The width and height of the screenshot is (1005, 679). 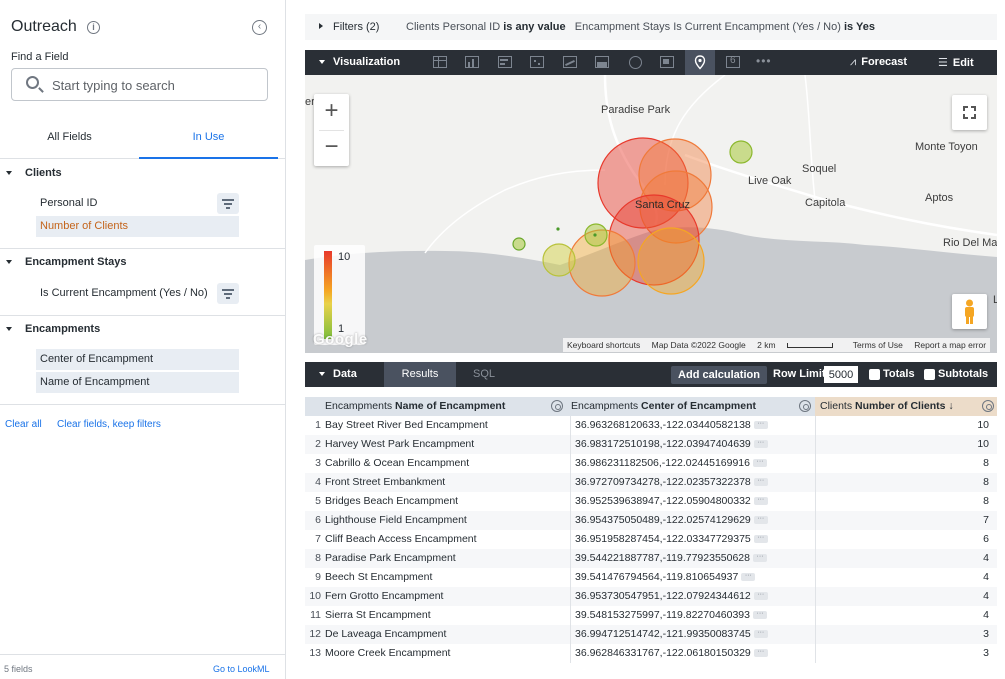 I want to click on cell-center: 36.953730547951,-122.07924344612 ···, so click(x=692, y=596).